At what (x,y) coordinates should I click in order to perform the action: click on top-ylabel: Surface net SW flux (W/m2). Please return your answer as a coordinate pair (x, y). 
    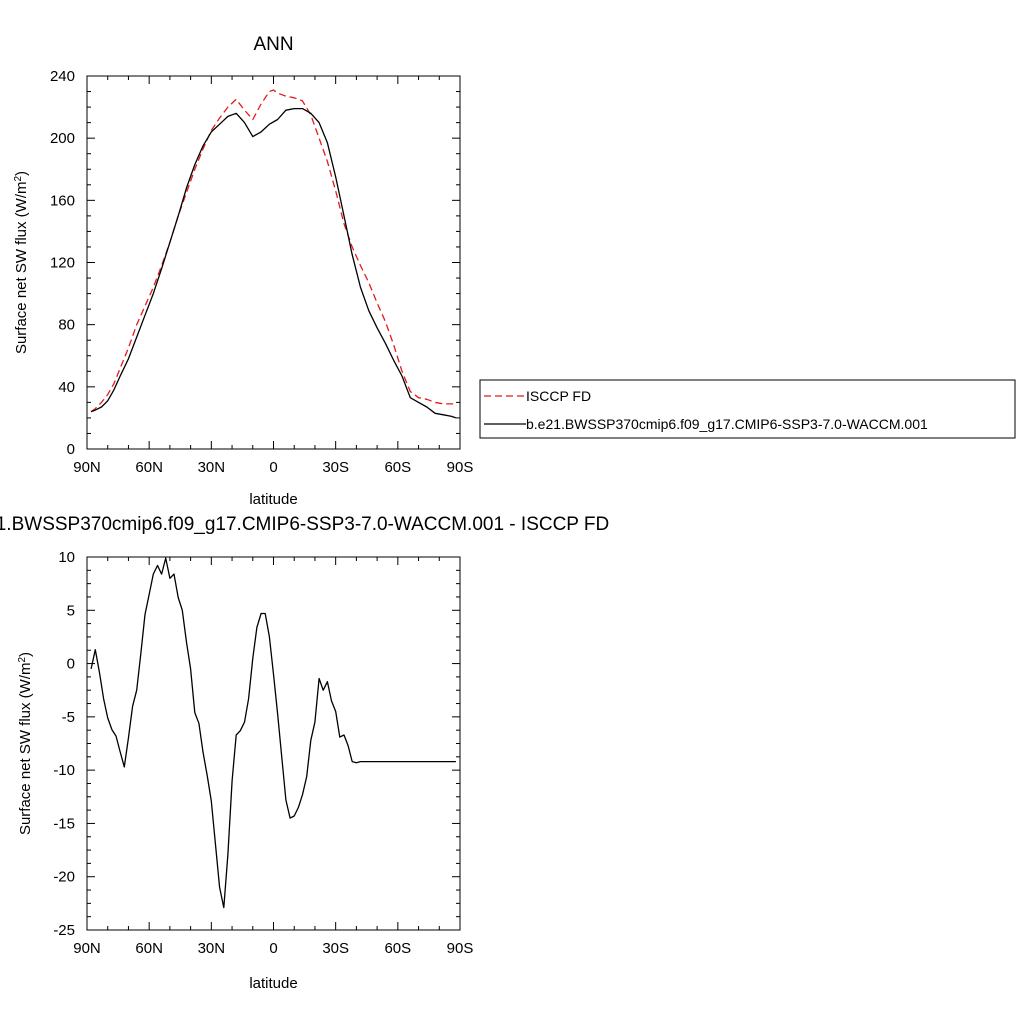
    Looking at the image, I should click on (22, 262).